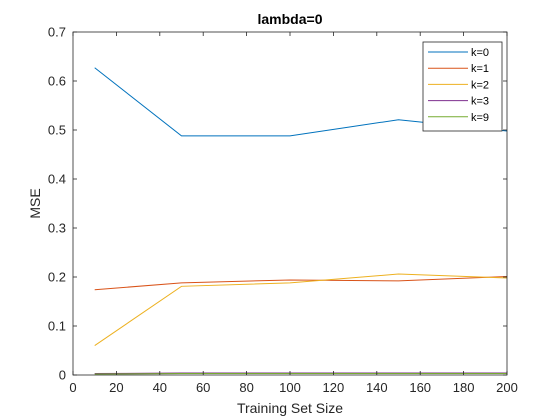 The width and height of the screenshot is (560, 420). I want to click on x-tick-label: 160, so click(420, 387).